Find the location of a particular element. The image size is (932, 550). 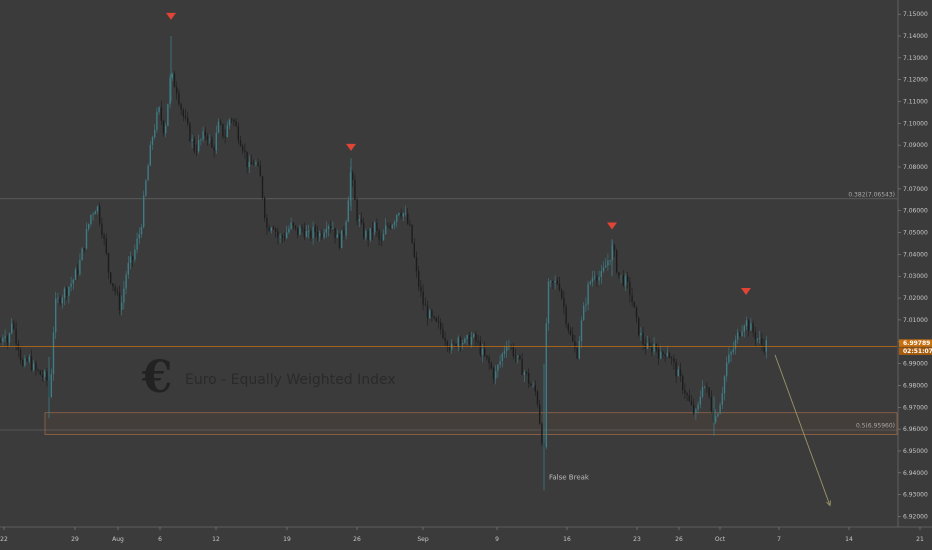

false-break-label: False Break is located at coordinates (569, 477).